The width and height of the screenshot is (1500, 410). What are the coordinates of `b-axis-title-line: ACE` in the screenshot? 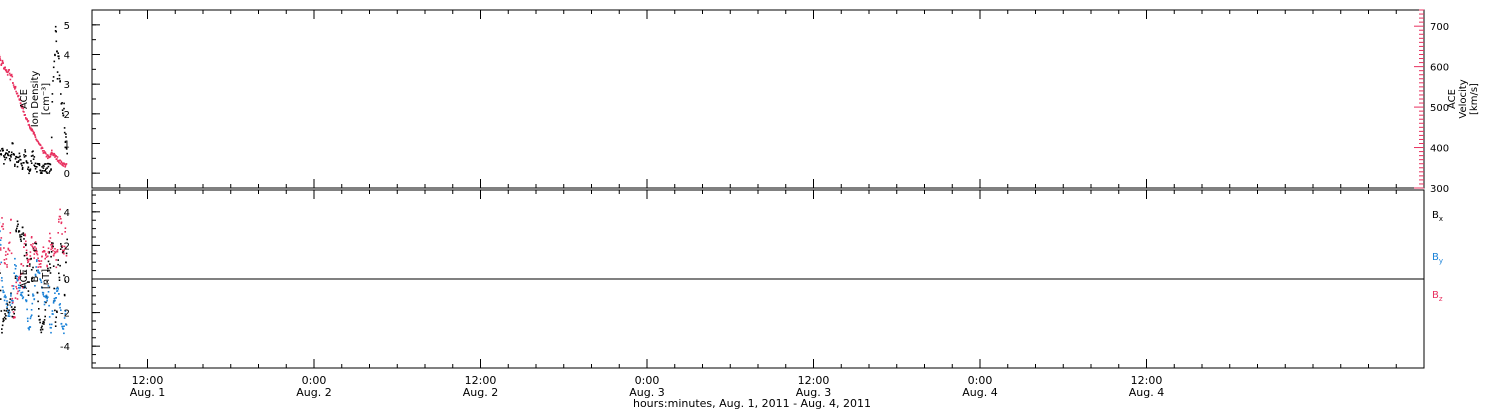 It's located at (24, 279).